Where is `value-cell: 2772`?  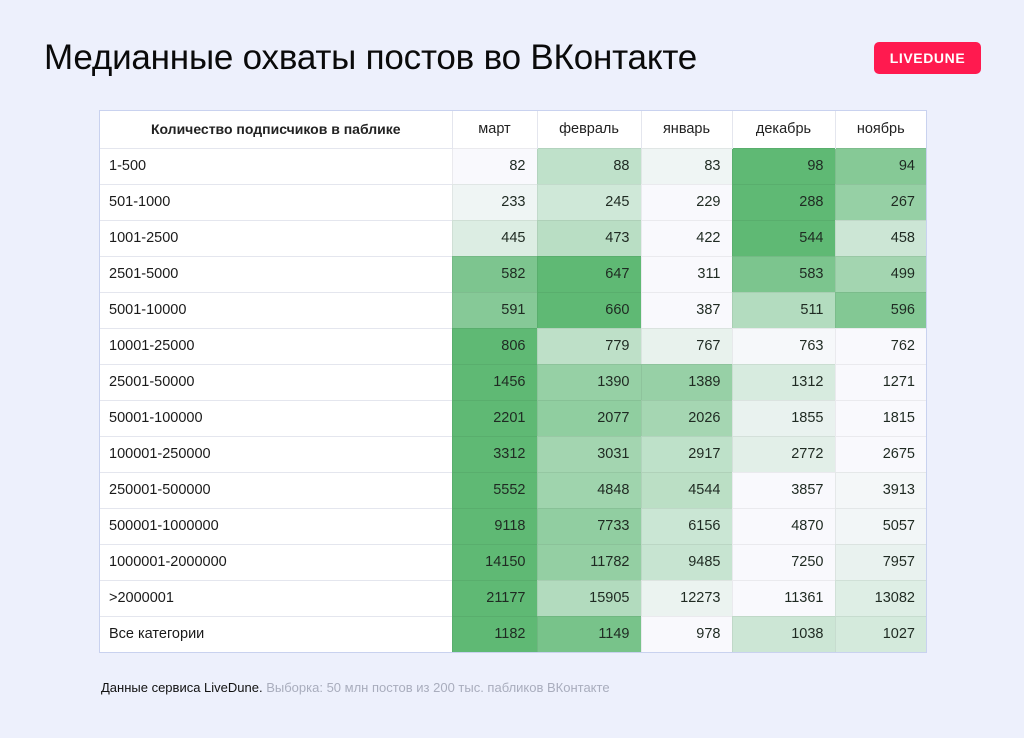
value-cell: 2772 is located at coordinates (783, 453).